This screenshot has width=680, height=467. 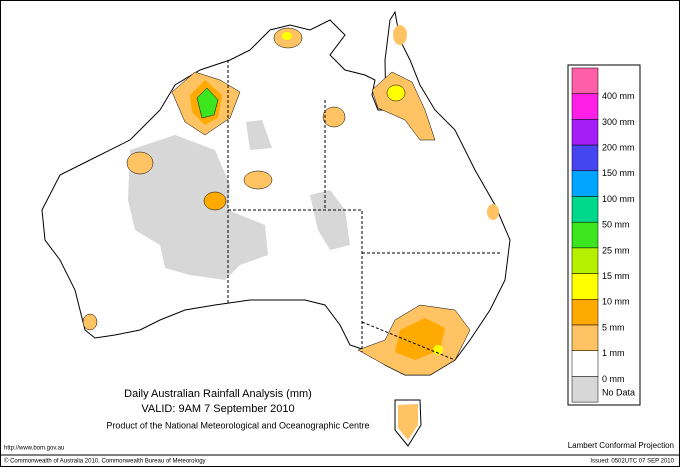 What do you see at coordinates (621, 445) in the screenshot?
I see `projection: Lambert Conformal Projection` at bounding box center [621, 445].